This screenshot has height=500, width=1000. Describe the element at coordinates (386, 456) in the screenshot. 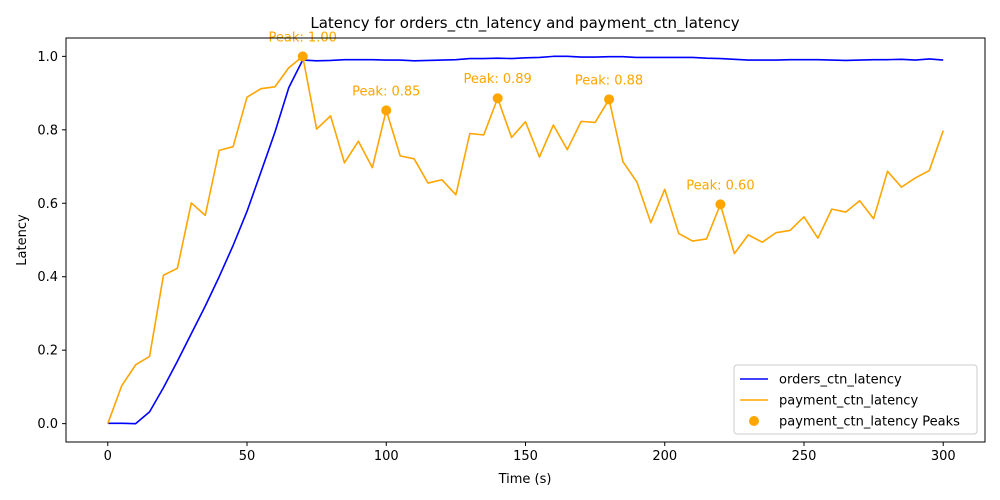

I see `x-tick-label-2: 100` at that location.